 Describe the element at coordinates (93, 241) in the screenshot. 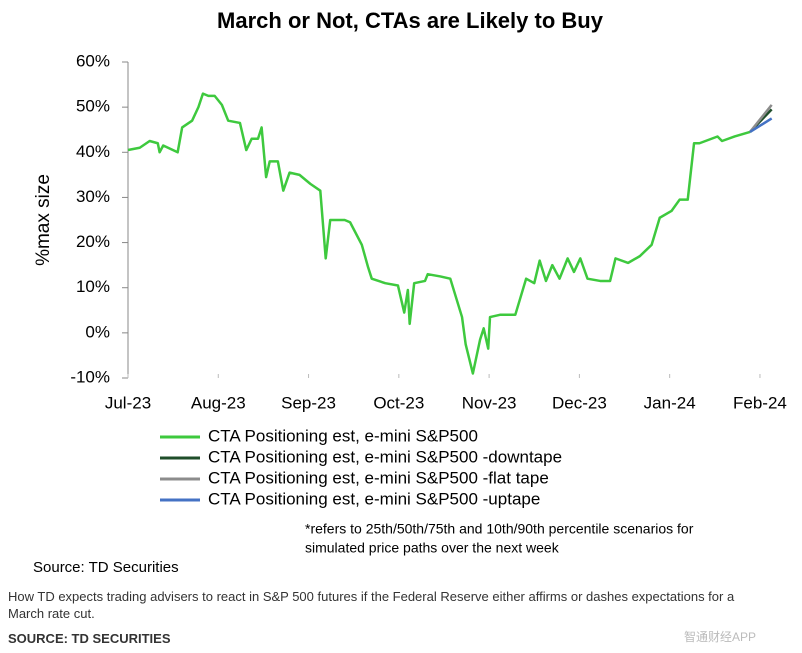

I see `y-tick-label: 20%` at that location.